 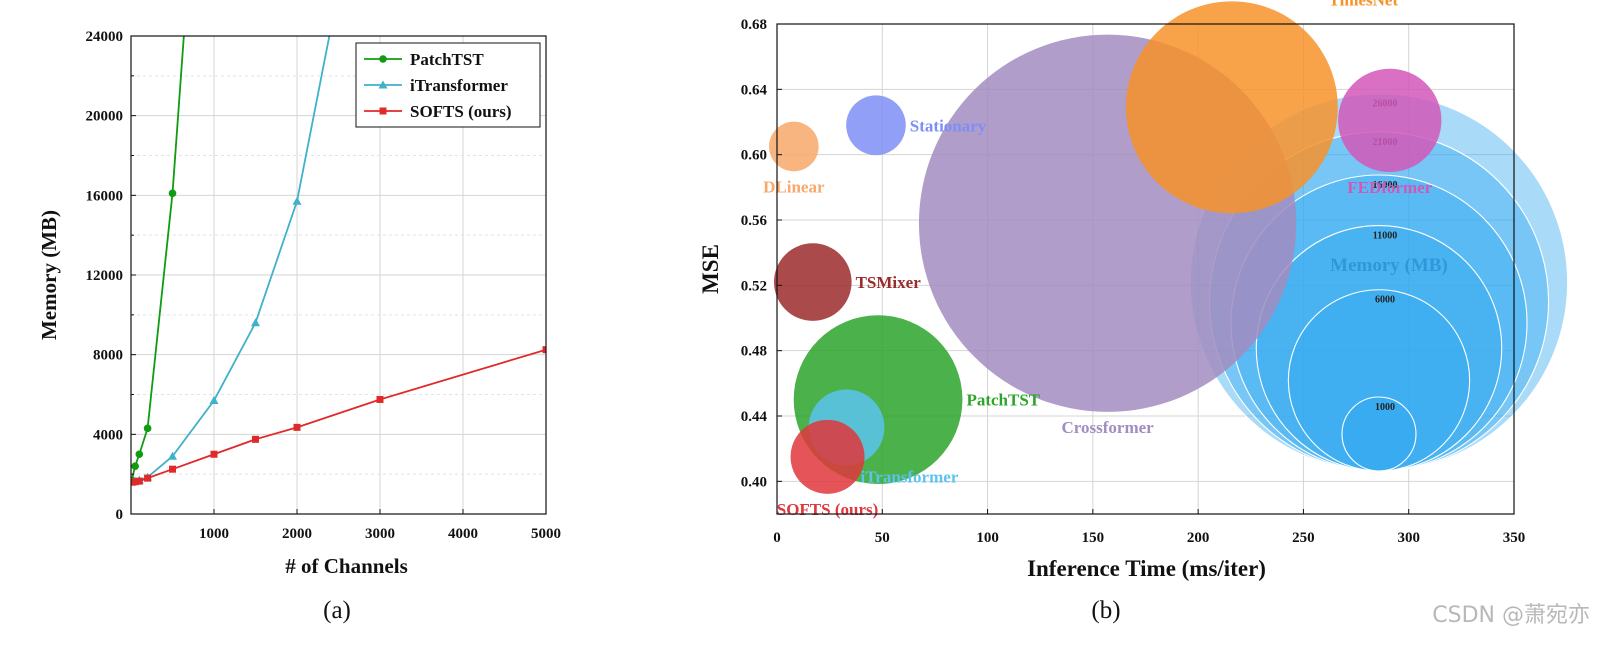 What do you see at coordinates (812, 282) in the screenshot?
I see `bubble-tsmixer` at bounding box center [812, 282].